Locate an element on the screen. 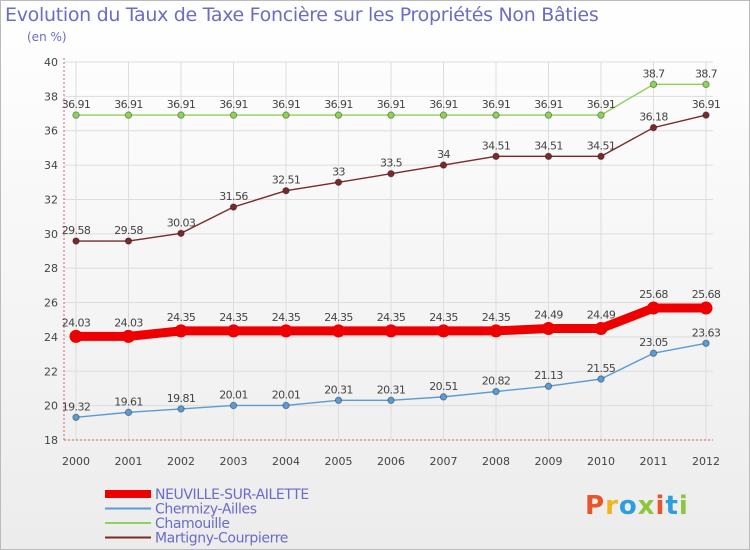  y-tick-label: 38 is located at coordinates (51, 96).